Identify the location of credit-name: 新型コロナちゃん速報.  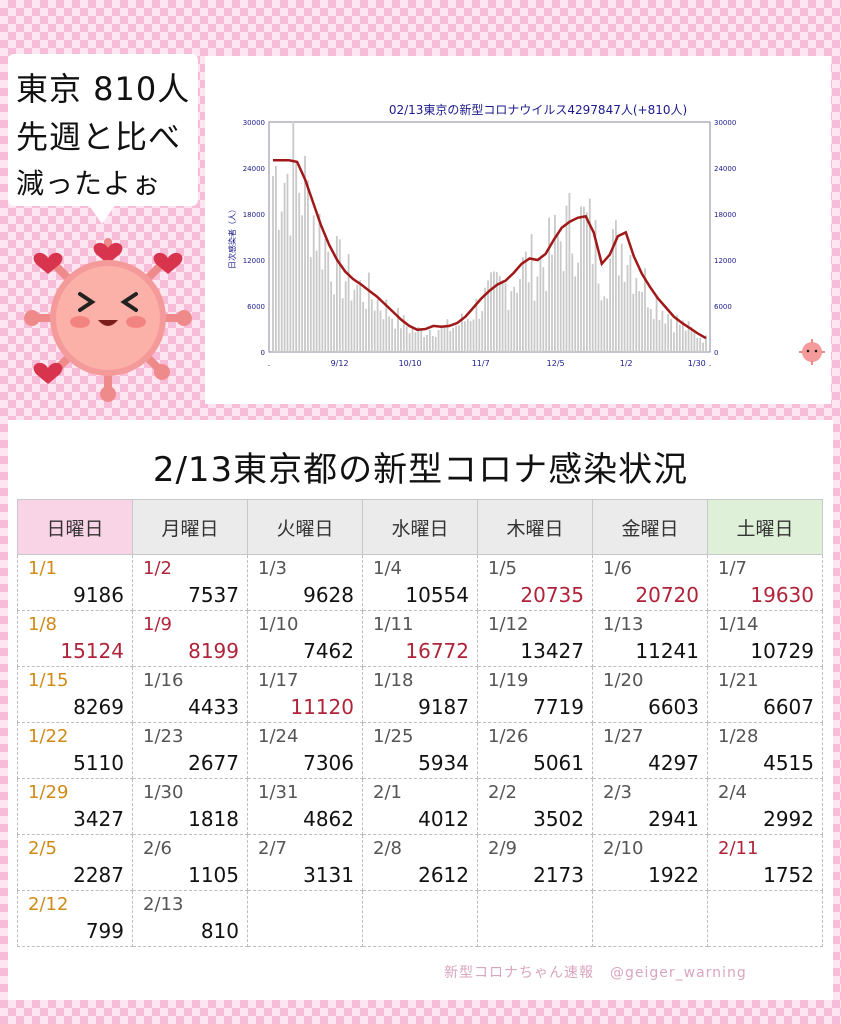
(519, 973).